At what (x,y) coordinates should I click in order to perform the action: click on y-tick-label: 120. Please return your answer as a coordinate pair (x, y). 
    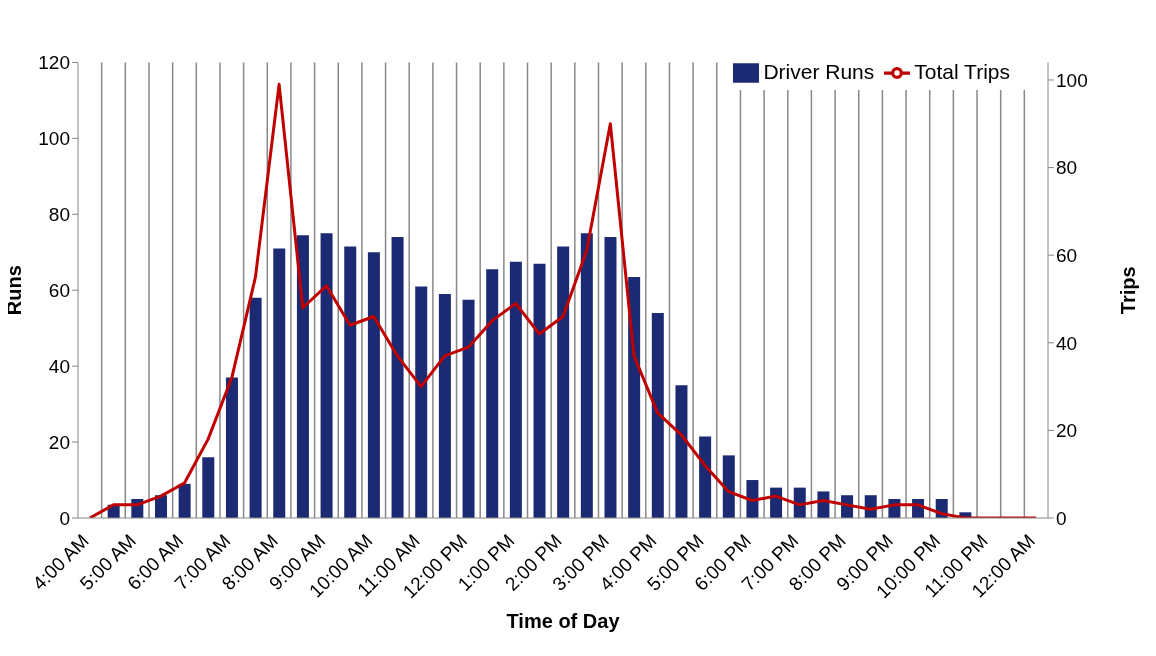
    Looking at the image, I should click on (54, 63).